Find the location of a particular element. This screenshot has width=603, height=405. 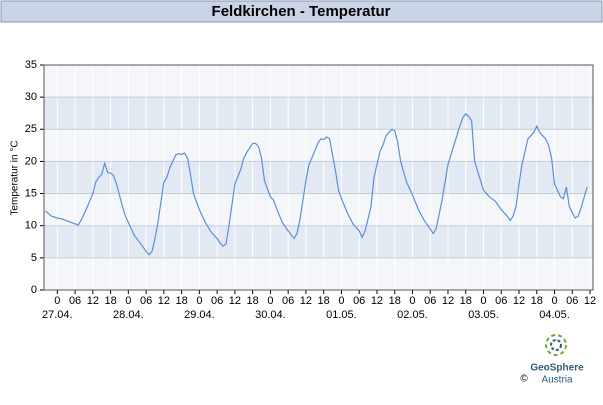

x-date-label: 01.05. is located at coordinates (341, 315).